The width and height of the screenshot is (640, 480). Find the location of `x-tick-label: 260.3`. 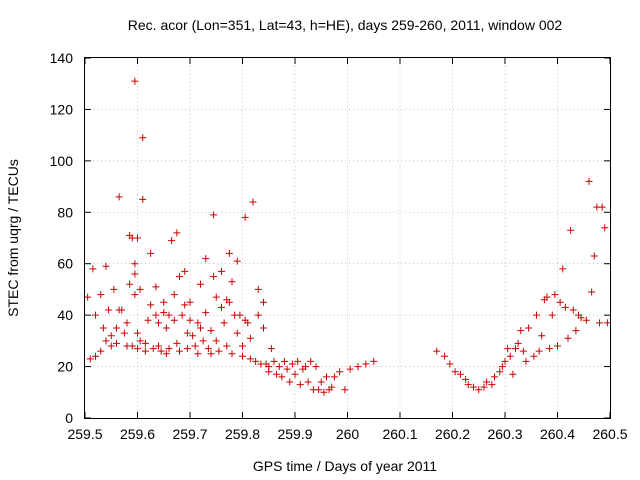

x-tick-label: 260.3 is located at coordinates (504, 434).